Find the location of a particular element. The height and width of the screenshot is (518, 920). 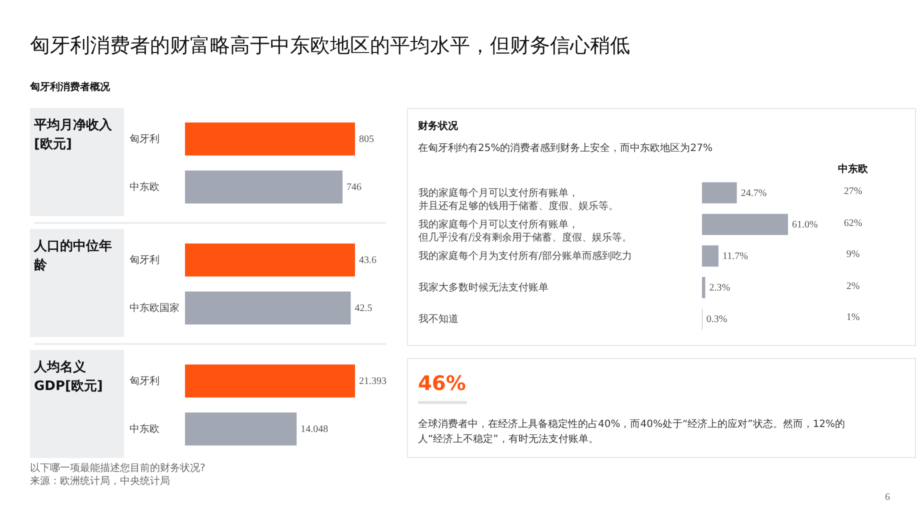

text: 平均月净收入 [欧元] is located at coordinates (77, 162).